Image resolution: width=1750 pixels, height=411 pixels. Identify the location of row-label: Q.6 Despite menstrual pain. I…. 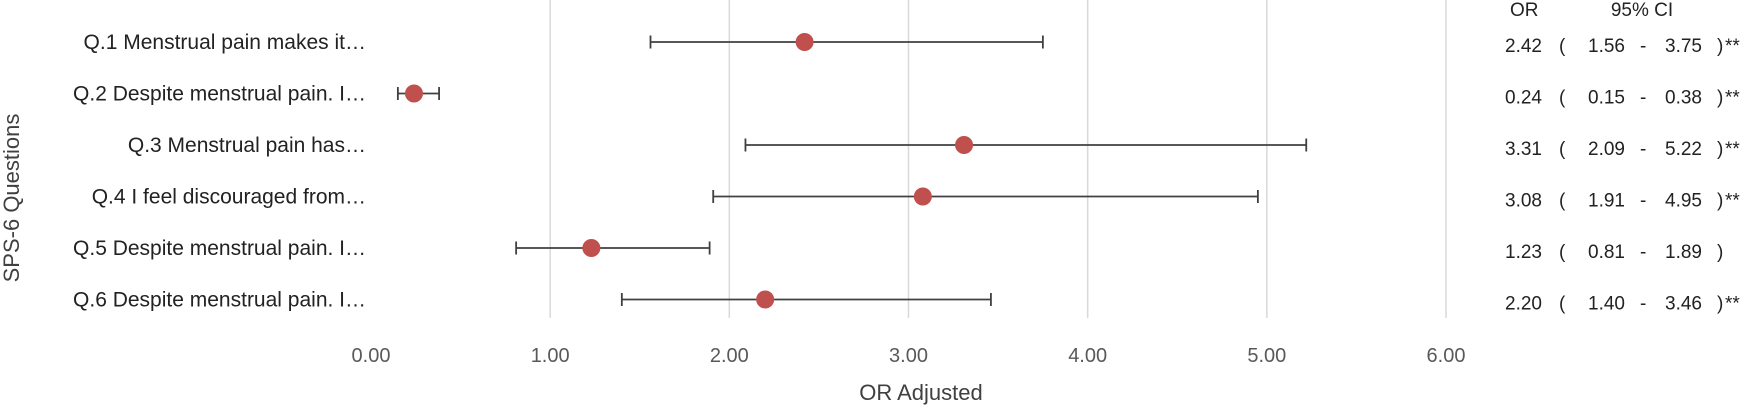
(219, 300).